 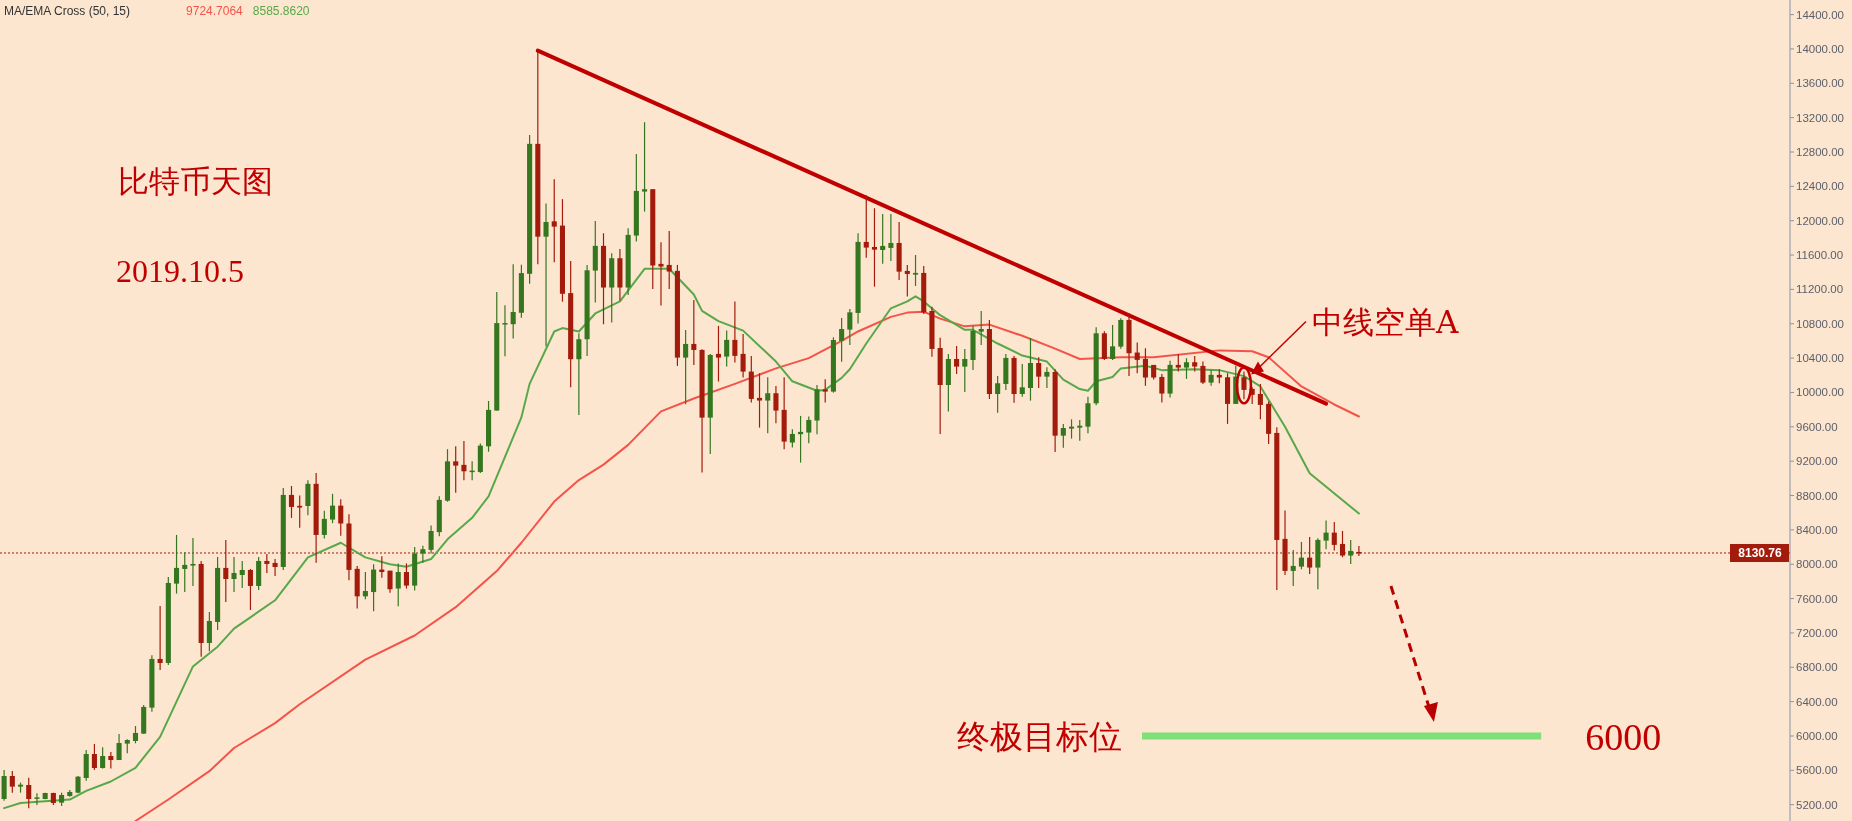 I want to click on y-tick-label: 11600.00, so click(x=1820, y=255).